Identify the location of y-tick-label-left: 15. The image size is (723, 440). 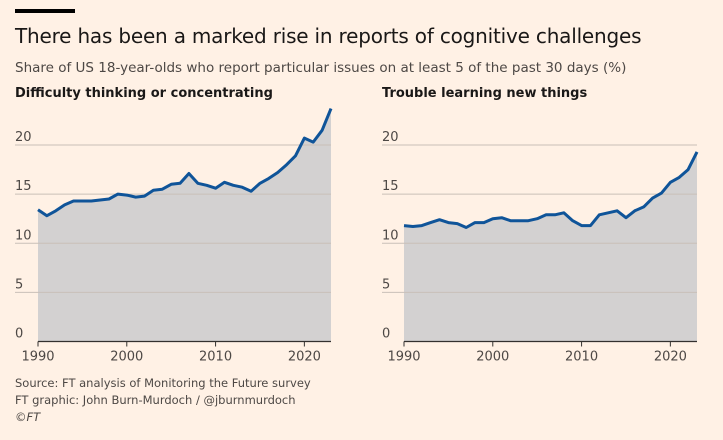
(23, 186).